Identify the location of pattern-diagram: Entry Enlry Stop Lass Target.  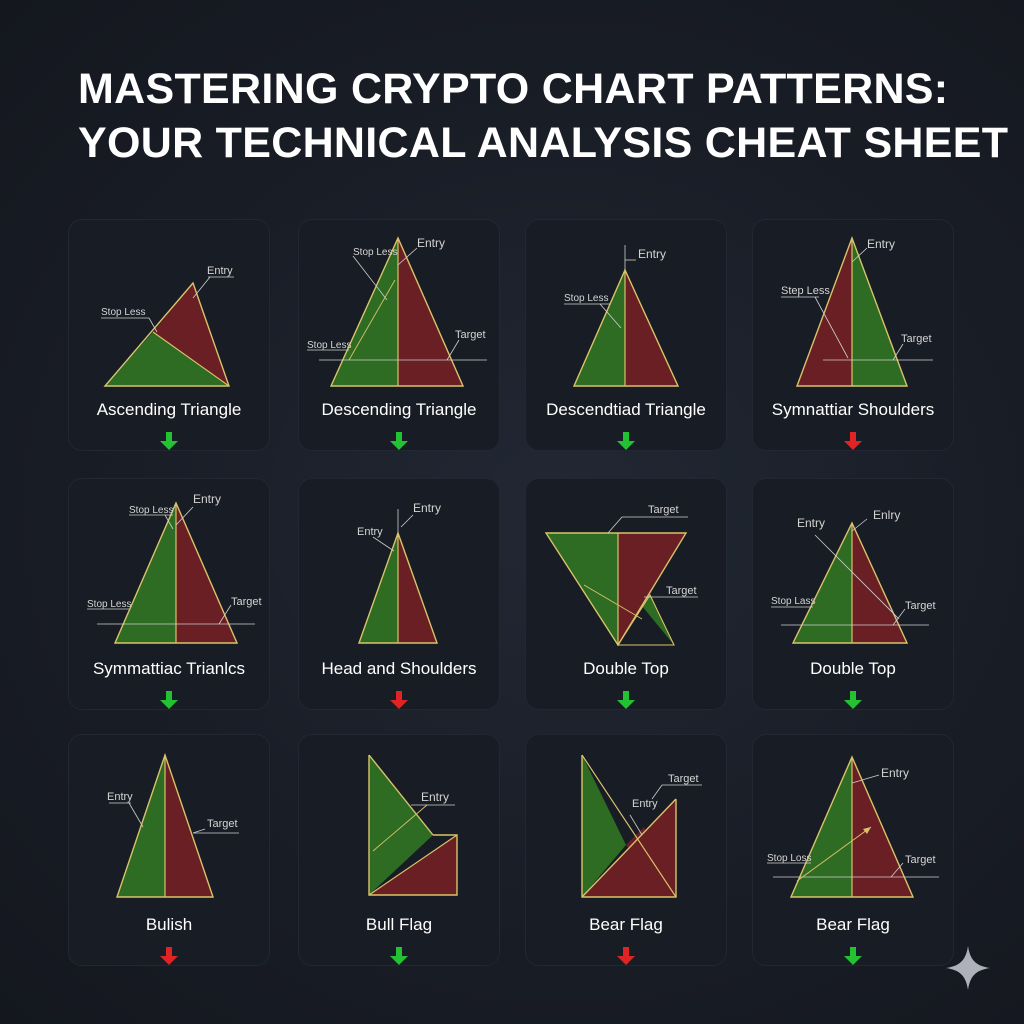
(853, 576).